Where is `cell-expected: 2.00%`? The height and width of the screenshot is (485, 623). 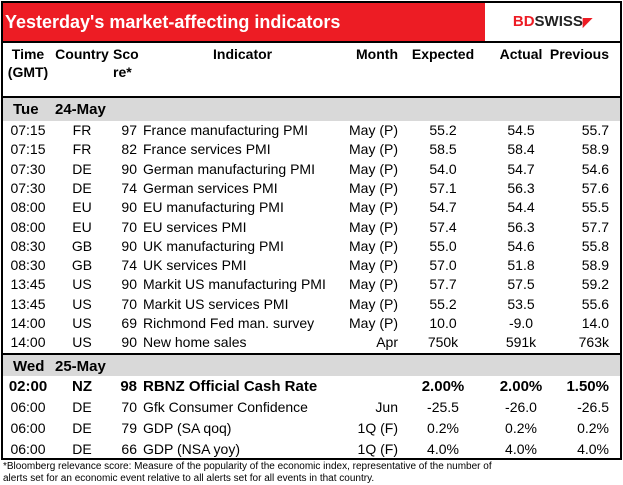 cell-expected: 2.00% is located at coordinates (443, 386).